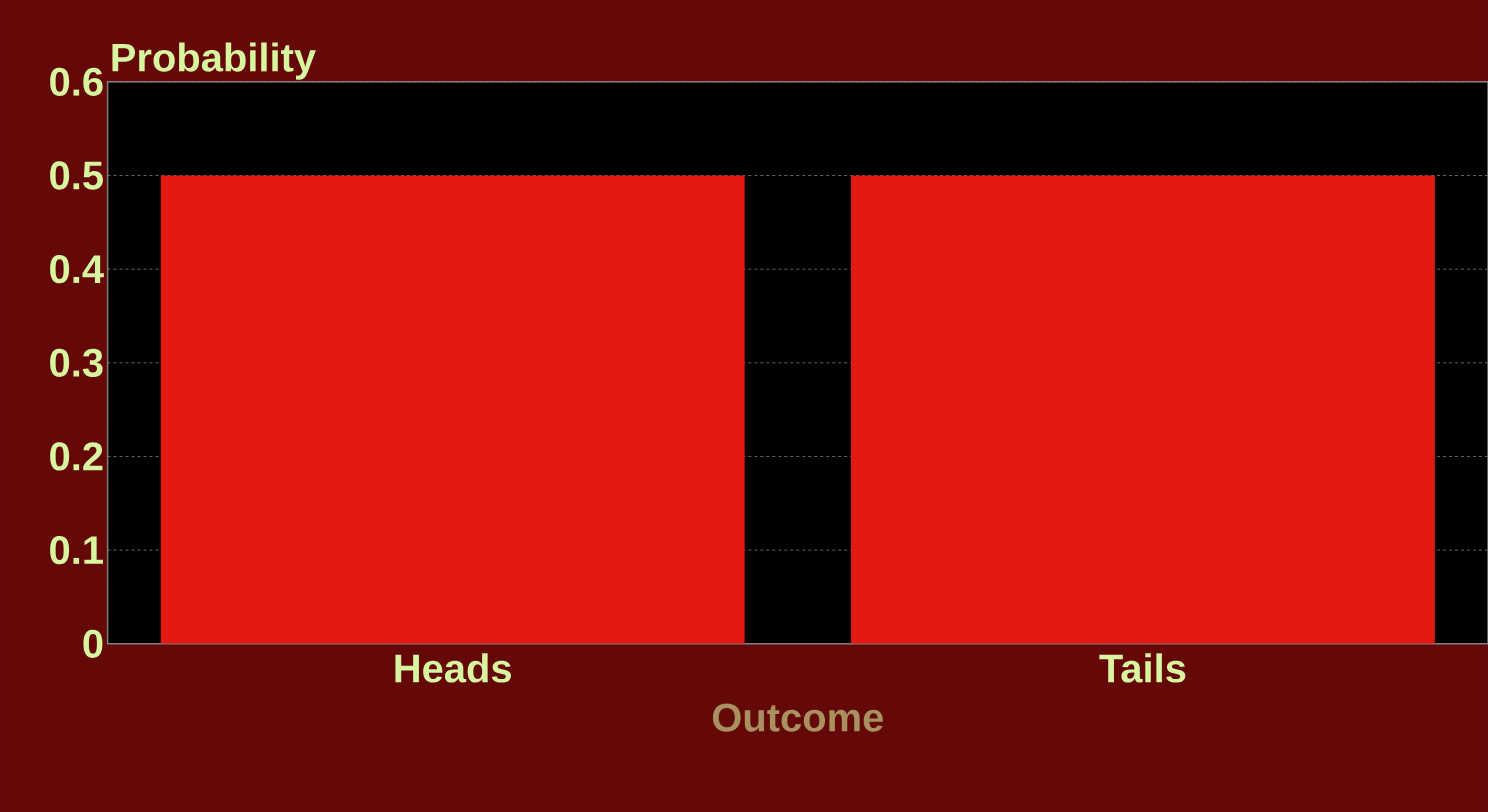 Image resolution: width=1488 pixels, height=812 pixels. What do you see at coordinates (797, 717) in the screenshot?
I see `x-axis-title: Outcome` at bounding box center [797, 717].